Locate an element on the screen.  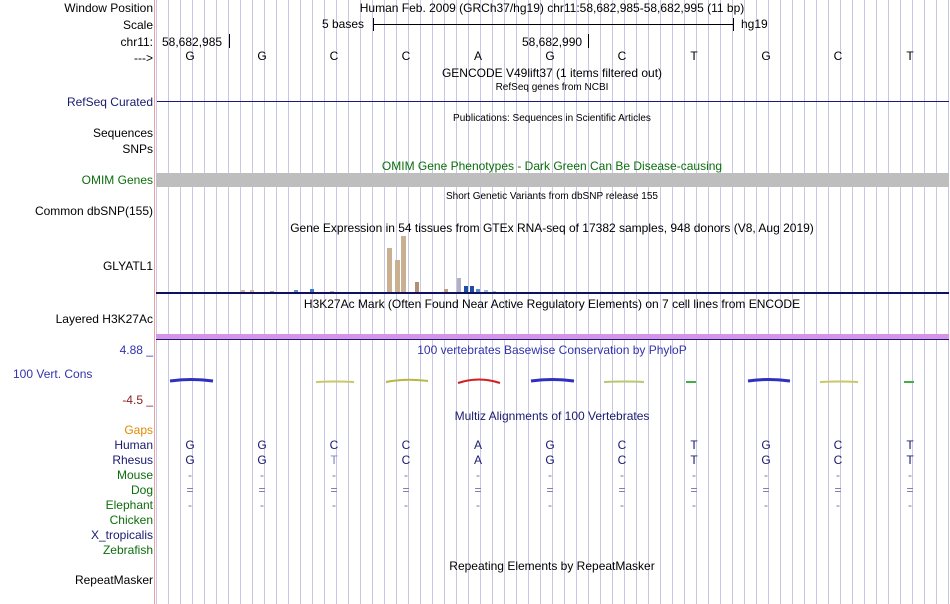
species-label: Elephant is located at coordinates (129, 505).